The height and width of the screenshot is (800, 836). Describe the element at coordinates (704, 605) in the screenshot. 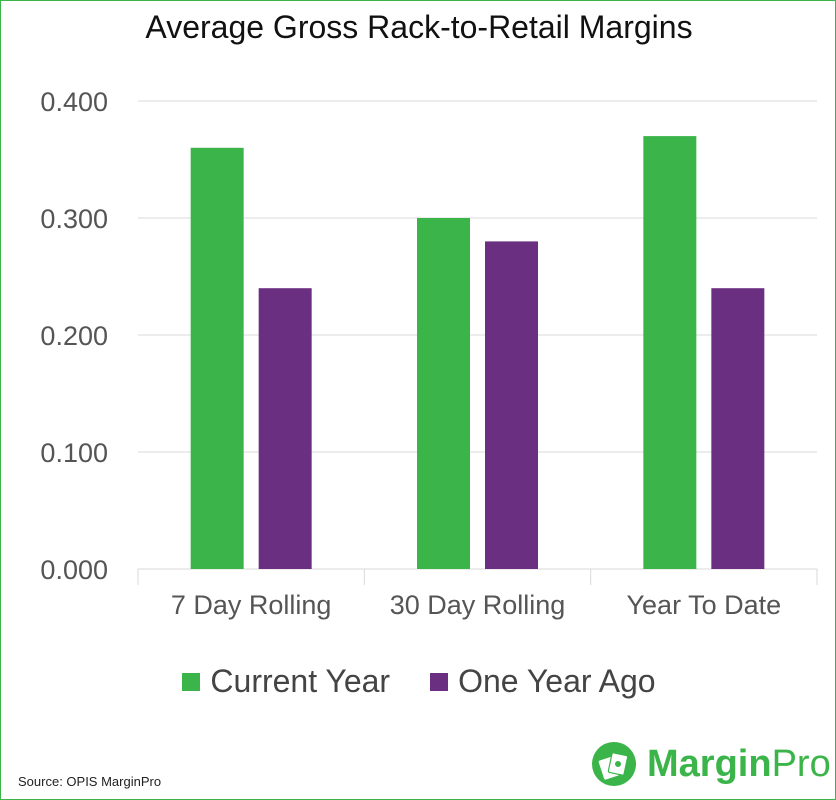

I see `x-tick-label: Year To Date` at that location.